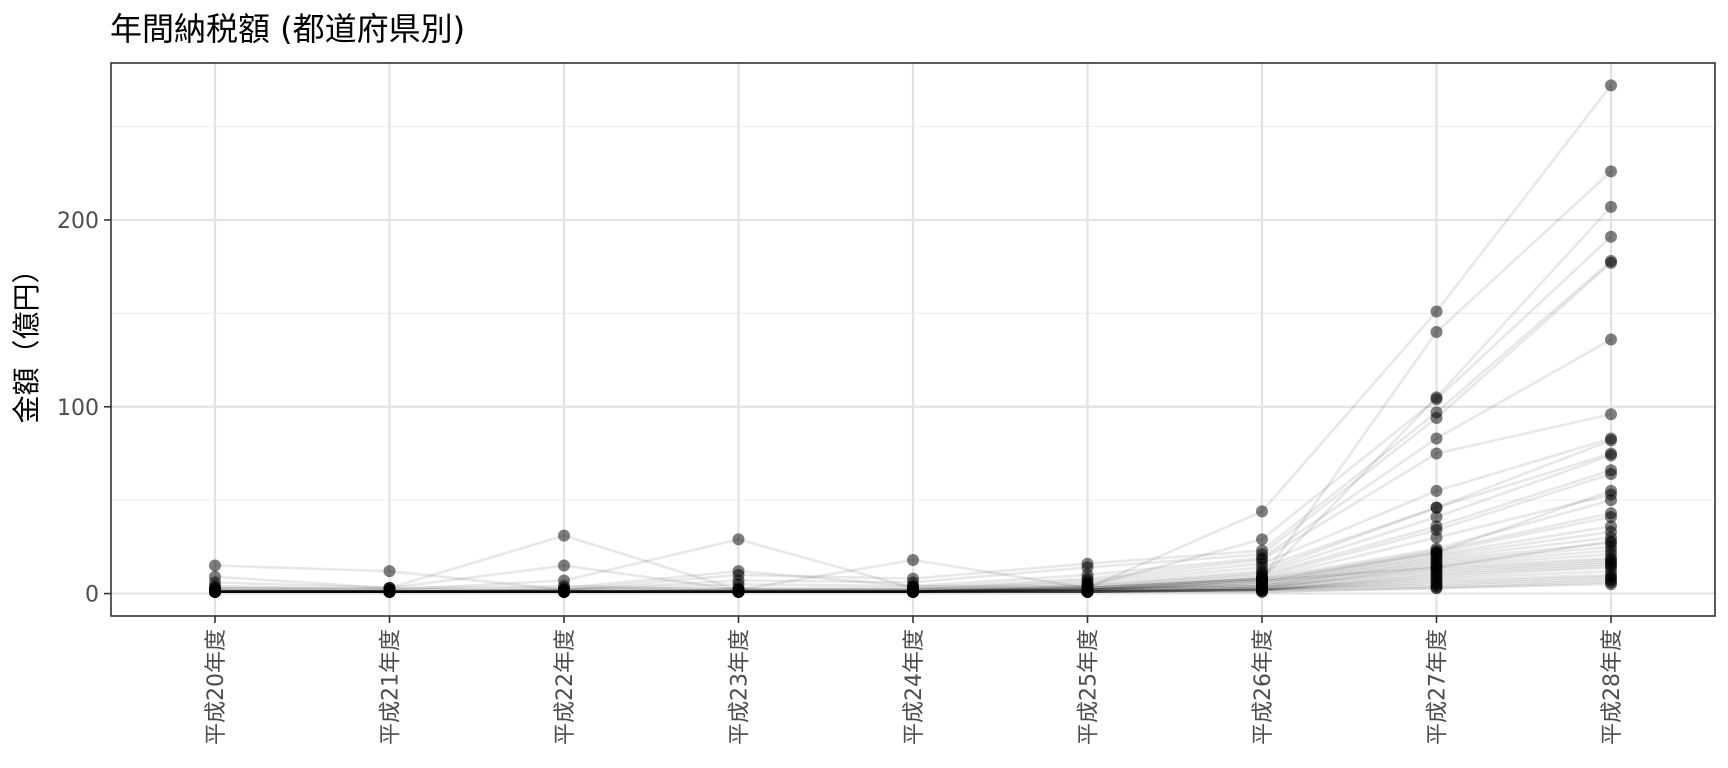 The height and width of the screenshot is (768, 1728). Describe the element at coordinates (78, 408) in the screenshot. I see `y-tick-label: 100` at that location.